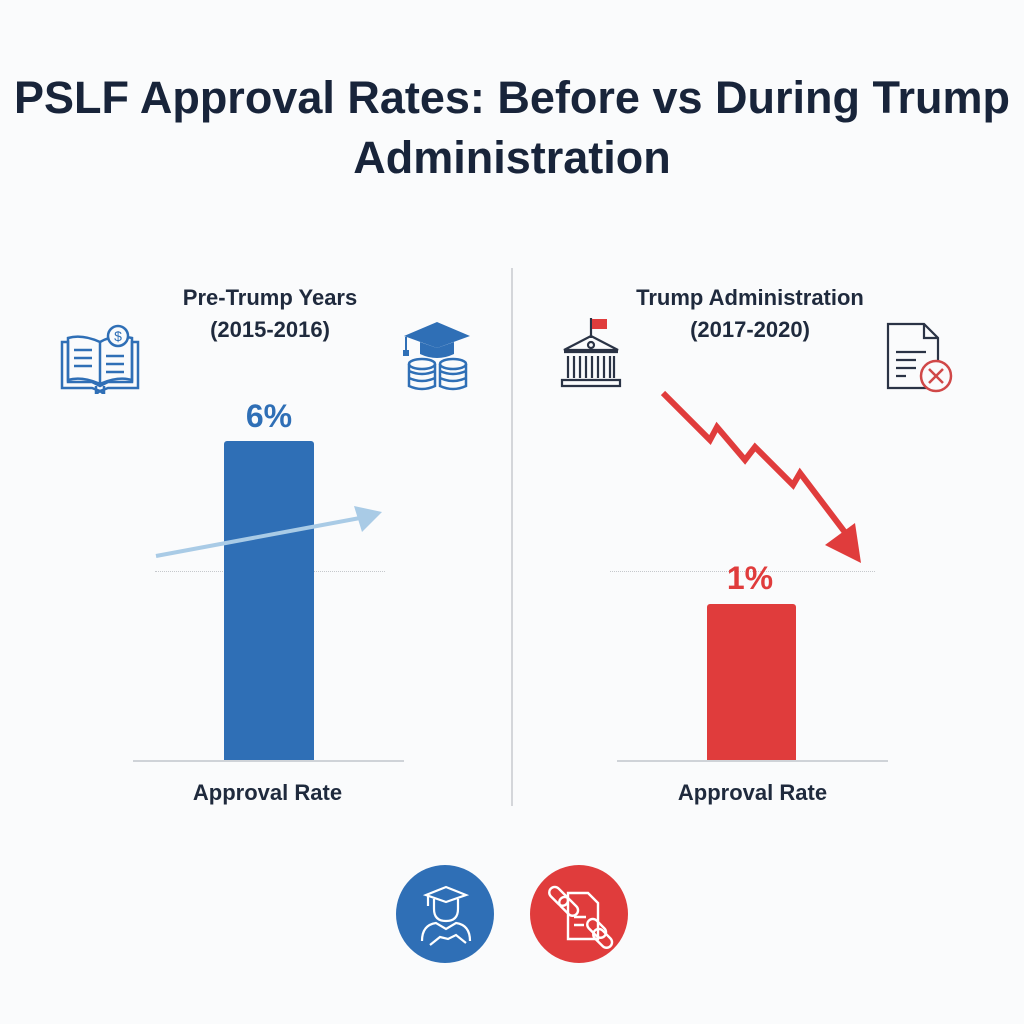 The image size is (1024, 1024). I want to click on panel-divider, so click(512, 537).